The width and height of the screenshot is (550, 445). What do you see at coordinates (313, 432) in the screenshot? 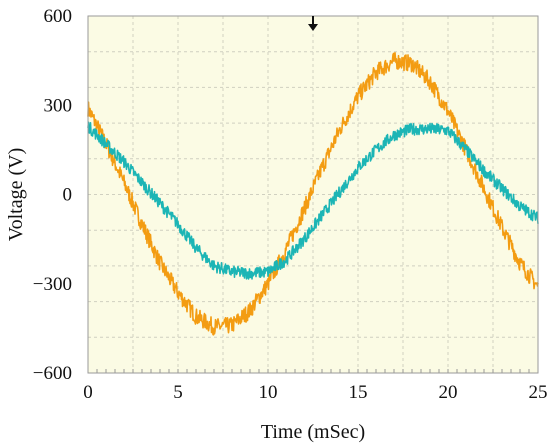
I see `x-axis-title: Time (mSec)` at bounding box center [313, 432].